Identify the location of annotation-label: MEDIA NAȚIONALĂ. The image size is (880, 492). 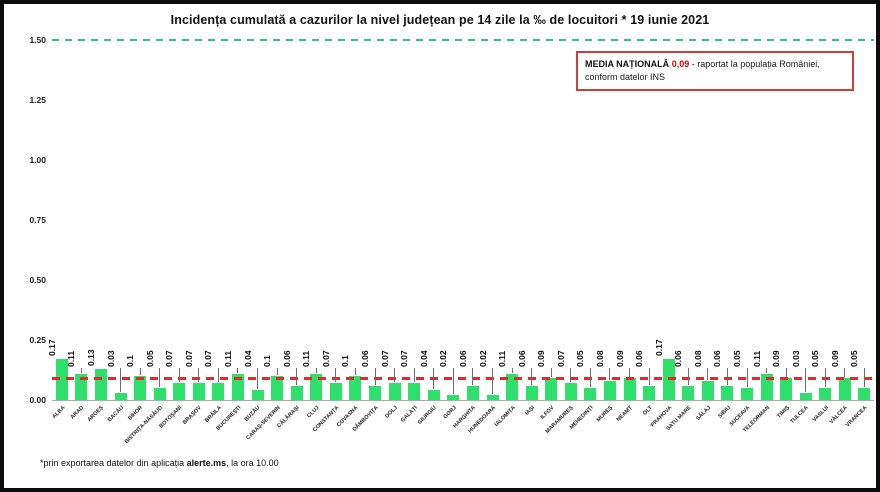
(627, 64).